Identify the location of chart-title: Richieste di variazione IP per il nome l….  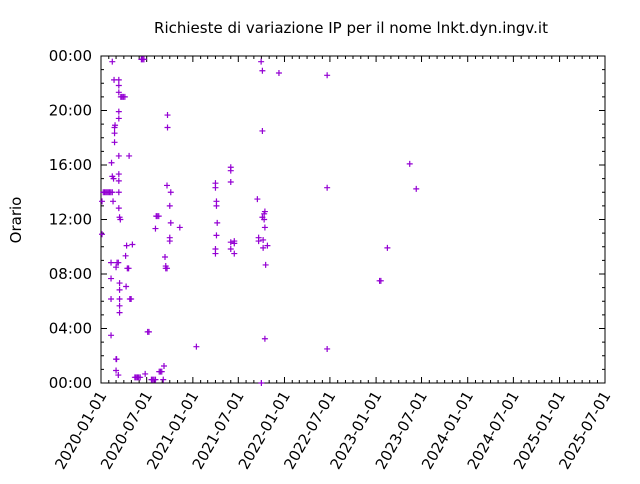
(351, 28).